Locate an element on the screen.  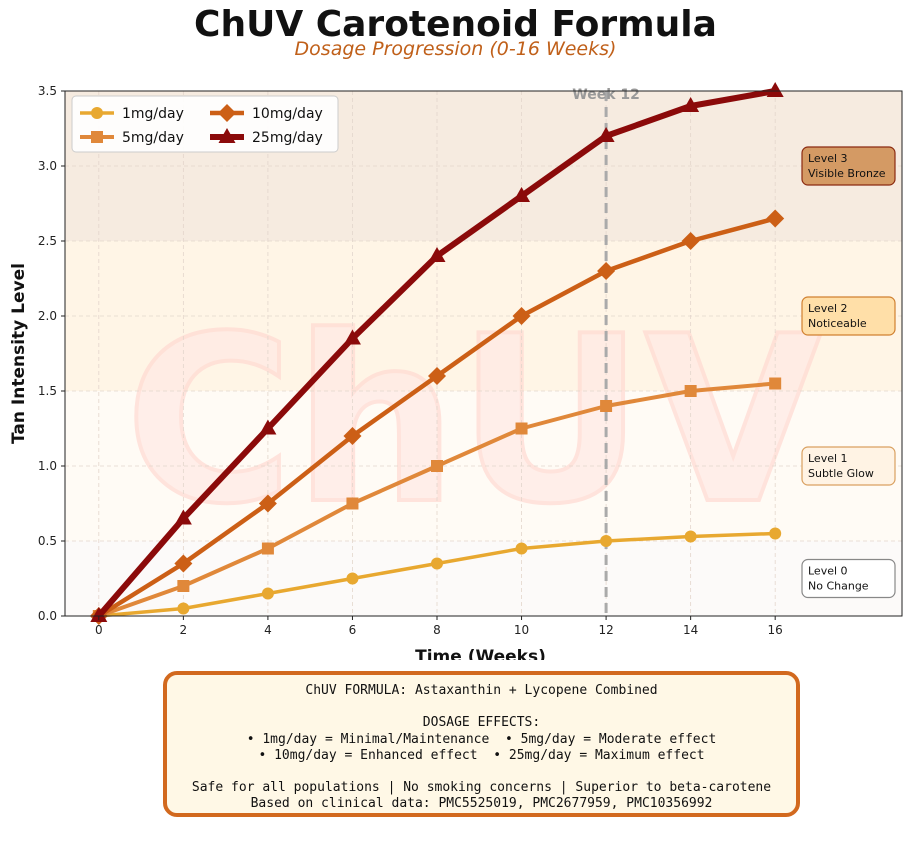
level-annotation: Level 1 Subtle Glow is located at coordinates (848, 466).